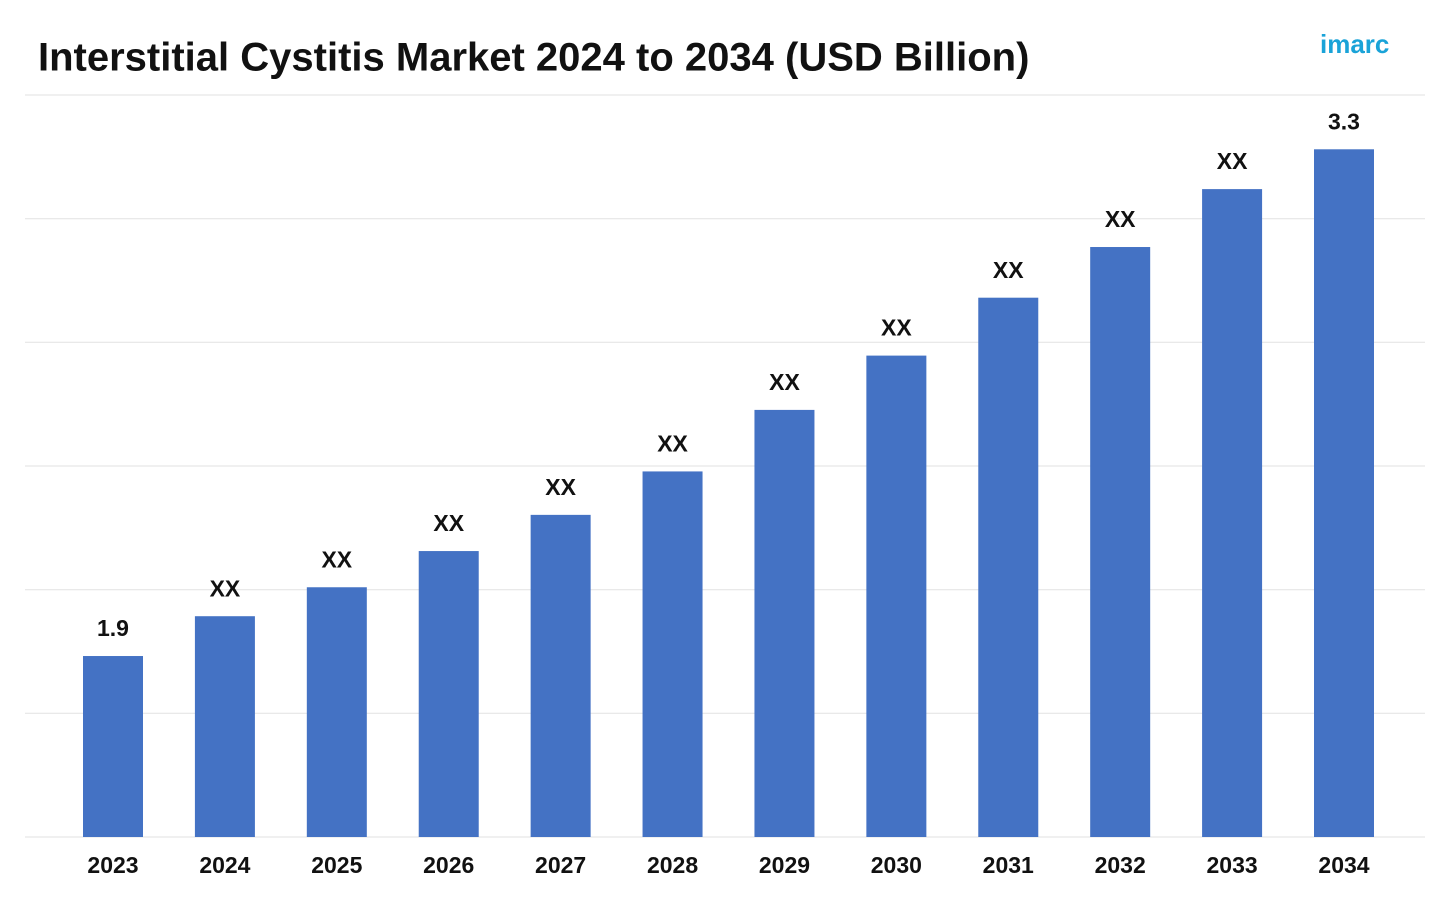 This screenshot has width=1440, height=899. What do you see at coordinates (672, 865) in the screenshot?
I see `x-tick-label: 2028` at bounding box center [672, 865].